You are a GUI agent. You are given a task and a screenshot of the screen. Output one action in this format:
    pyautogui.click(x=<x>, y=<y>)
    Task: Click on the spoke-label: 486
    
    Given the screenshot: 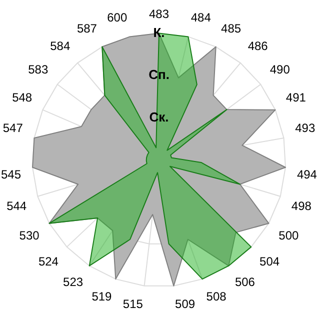 What is the action you would take?
    pyautogui.click(x=258, y=46)
    